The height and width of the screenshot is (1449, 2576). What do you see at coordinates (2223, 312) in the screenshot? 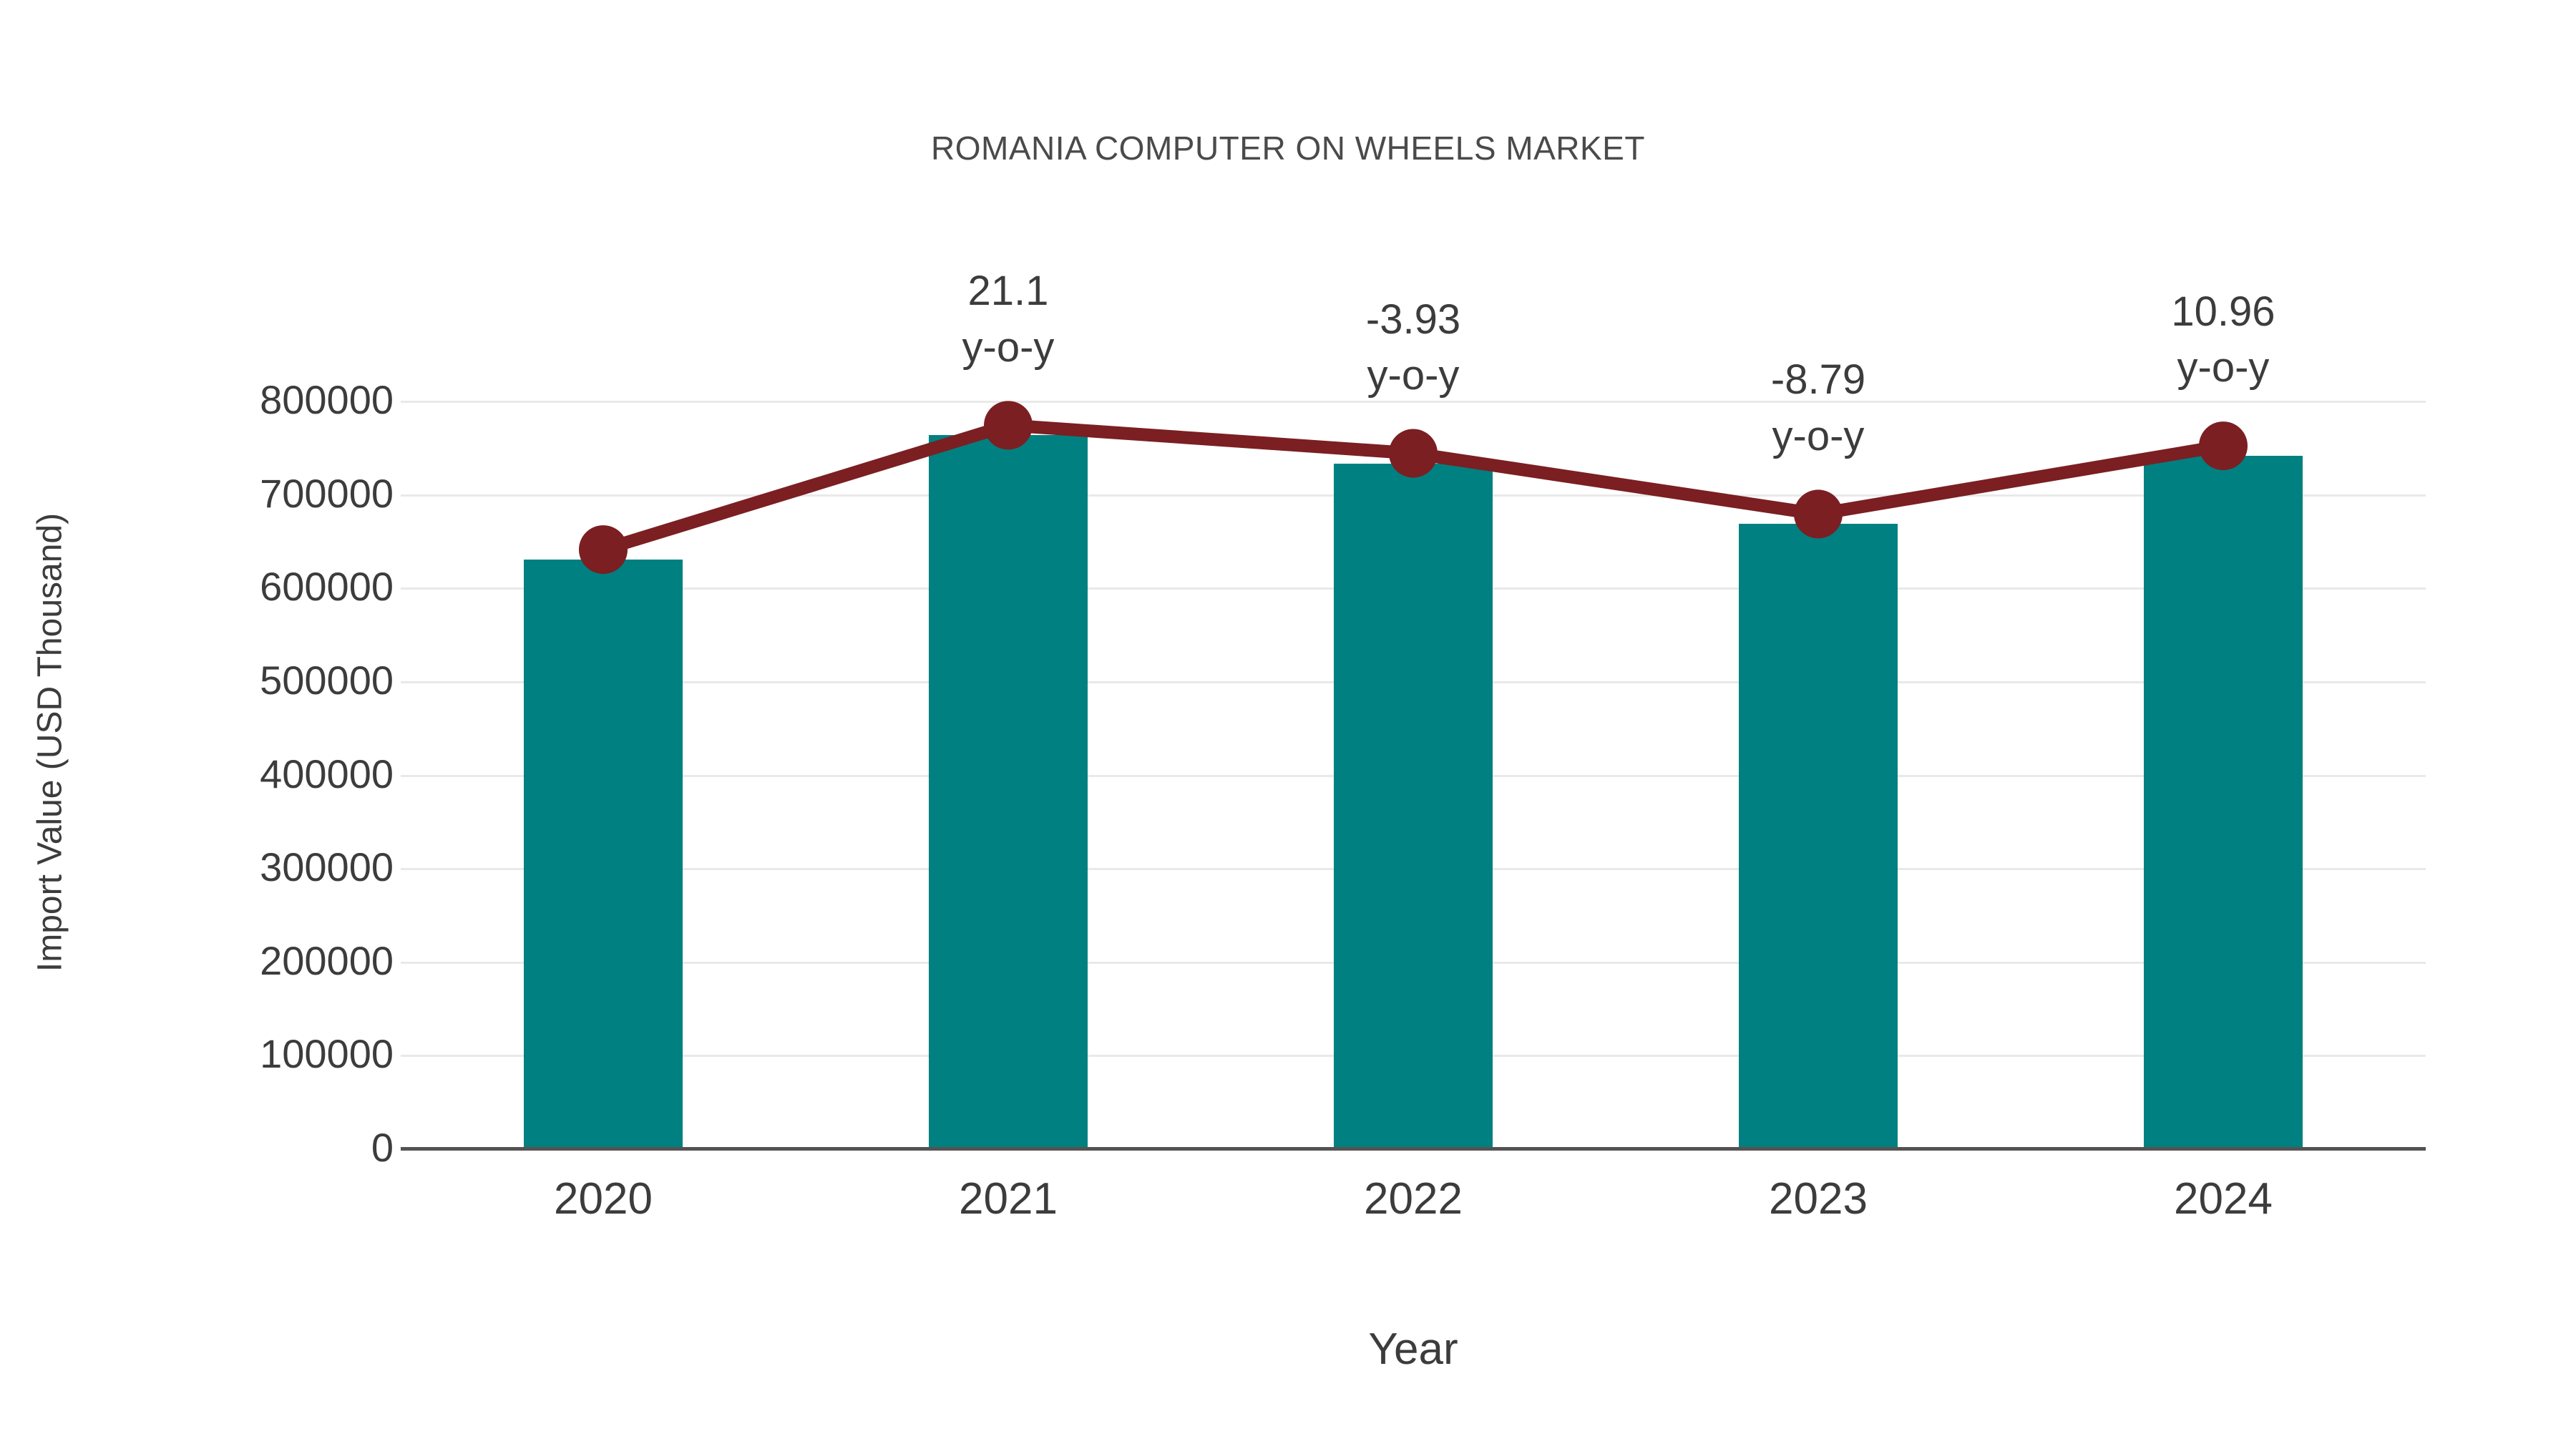
I see `yoy-annotation-value: 10.96` at bounding box center [2223, 312].